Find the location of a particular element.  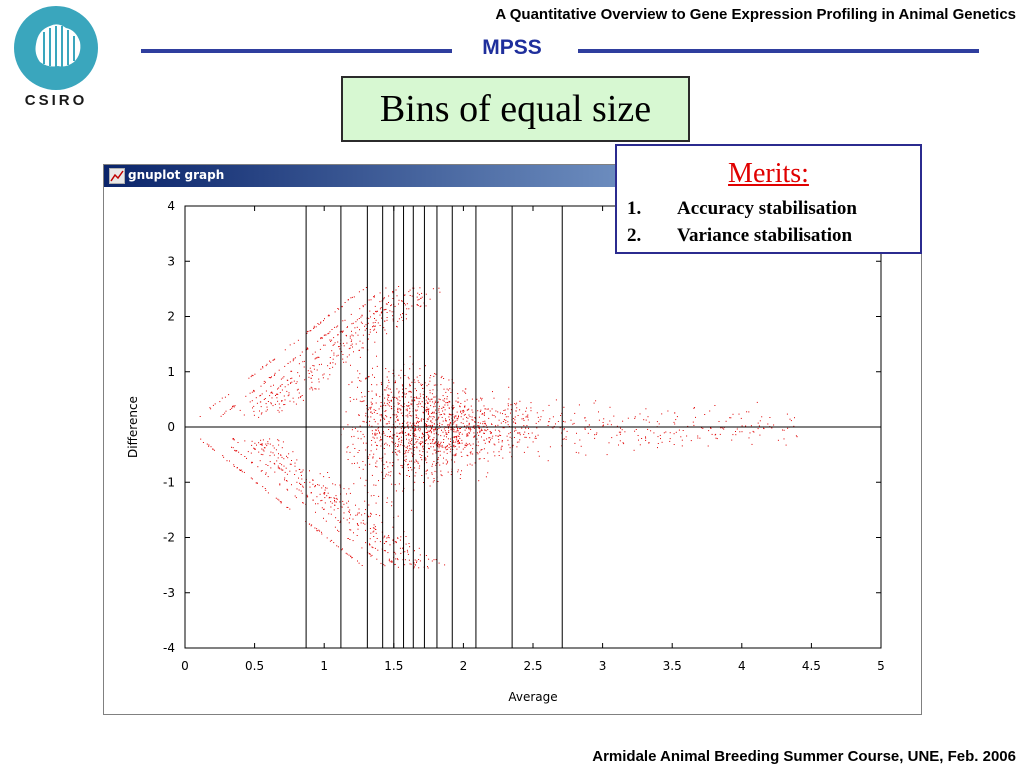

x-tick-label: 0 is located at coordinates (185, 666).